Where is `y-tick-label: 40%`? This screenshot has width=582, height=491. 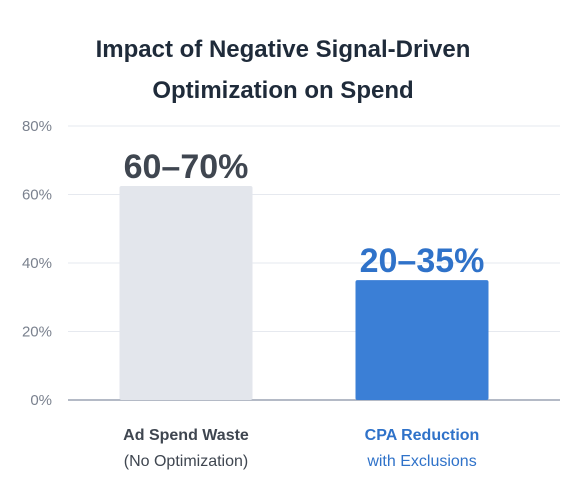
y-tick-label: 40% is located at coordinates (37, 263).